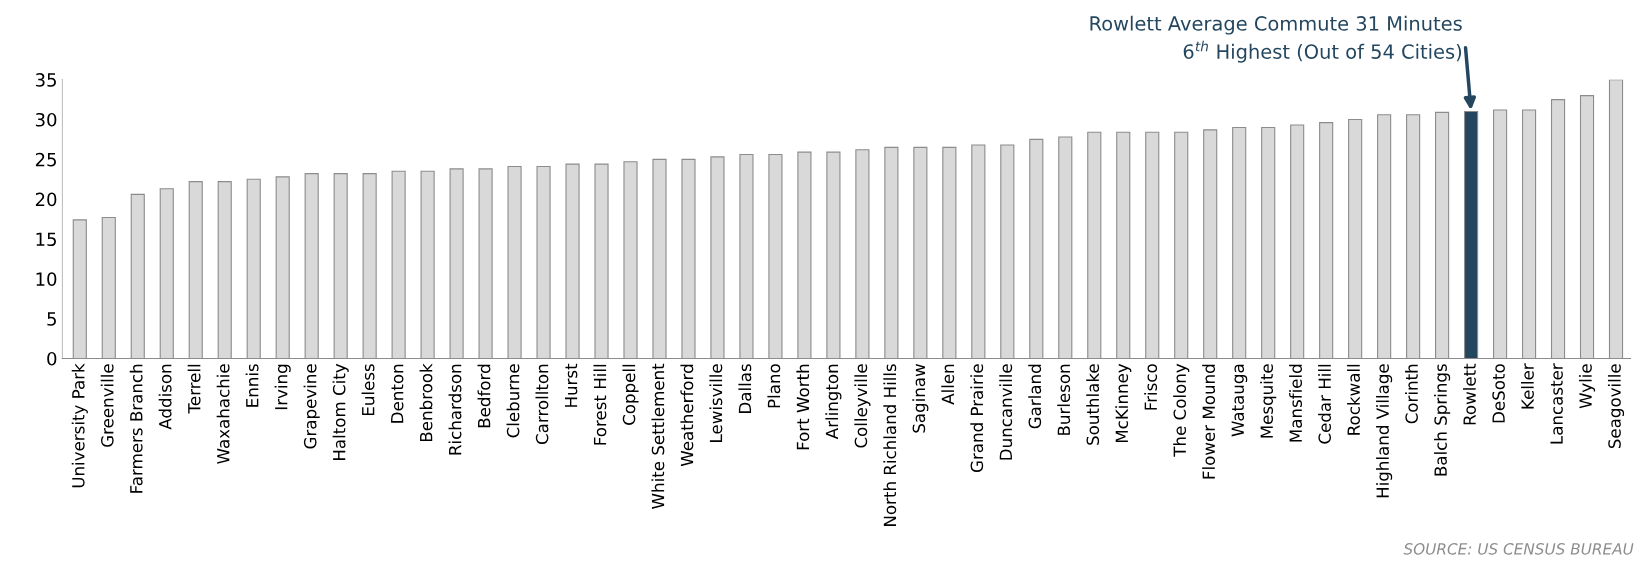  What do you see at coordinates (1442, 420) in the screenshot?
I see `x-tick-label: Balch Springs` at bounding box center [1442, 420].